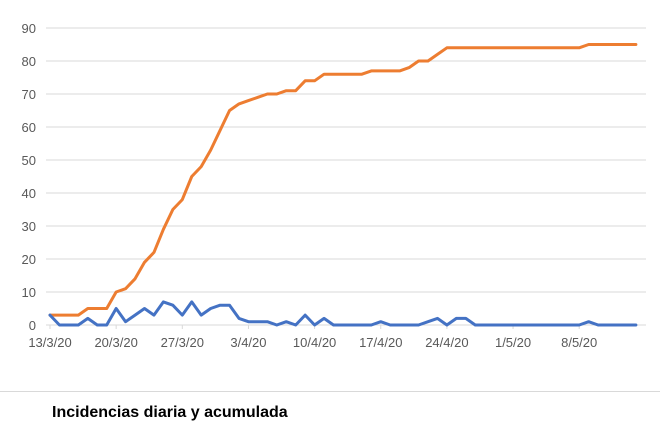 The width and height of the screenshot is (660, 440). What do you see at coordinates (29, 28) in the screenshot?
I see `y-tick-label: 90` at bounding box center [29, 28].